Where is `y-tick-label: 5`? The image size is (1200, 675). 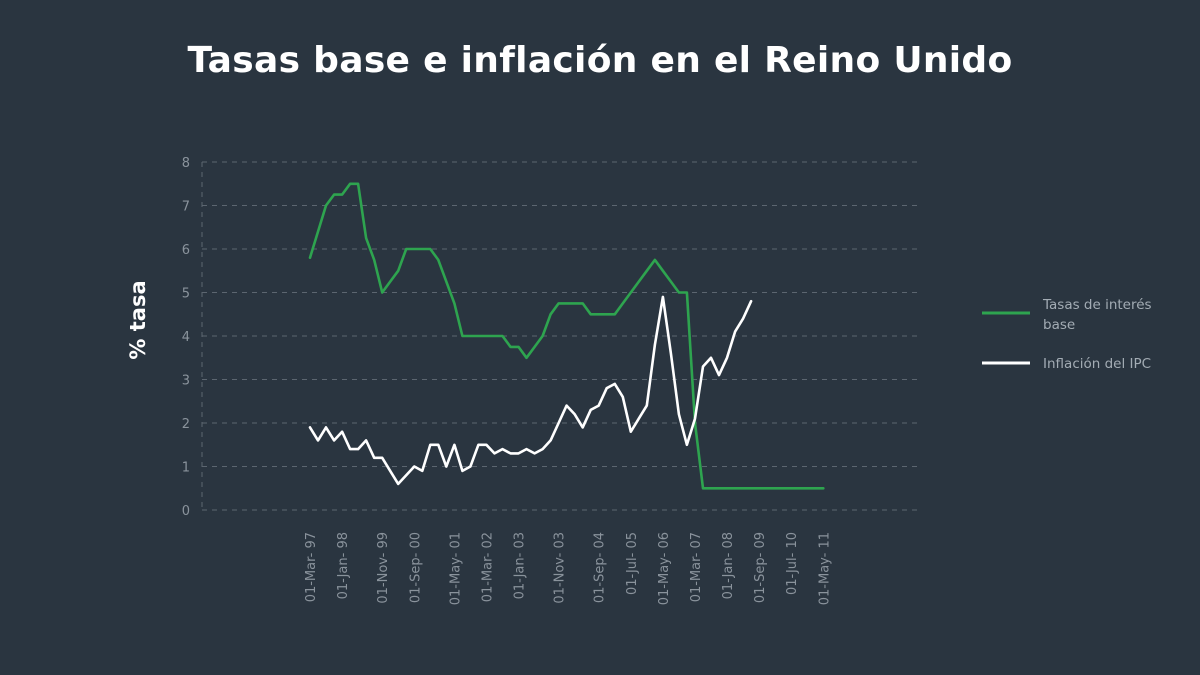 y-tick-label: 5 is located at coordinates (186, 294).